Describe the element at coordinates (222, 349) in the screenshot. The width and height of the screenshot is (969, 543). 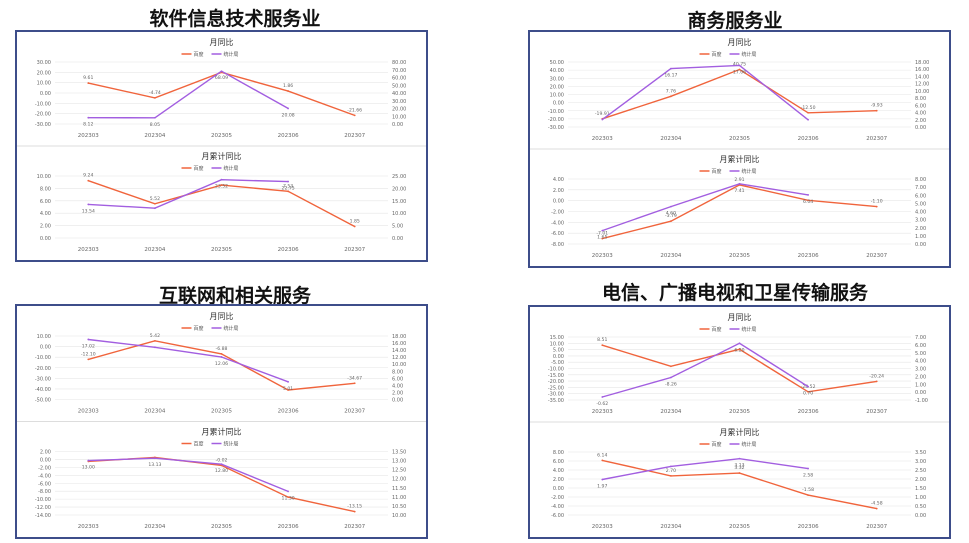
I see `data-label: -6.88` at that location.